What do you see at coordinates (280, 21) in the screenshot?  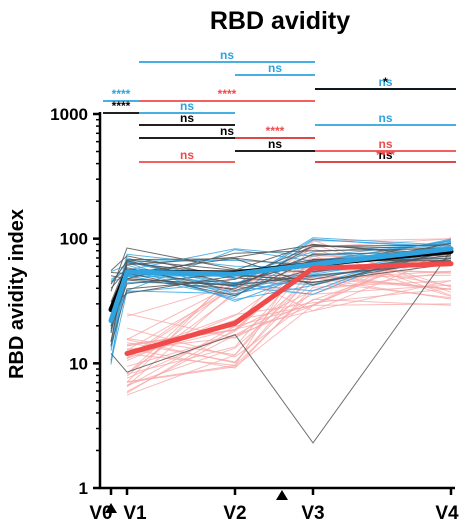 I see `chart-title: RBD avidity` at bounding box center [280, 21].